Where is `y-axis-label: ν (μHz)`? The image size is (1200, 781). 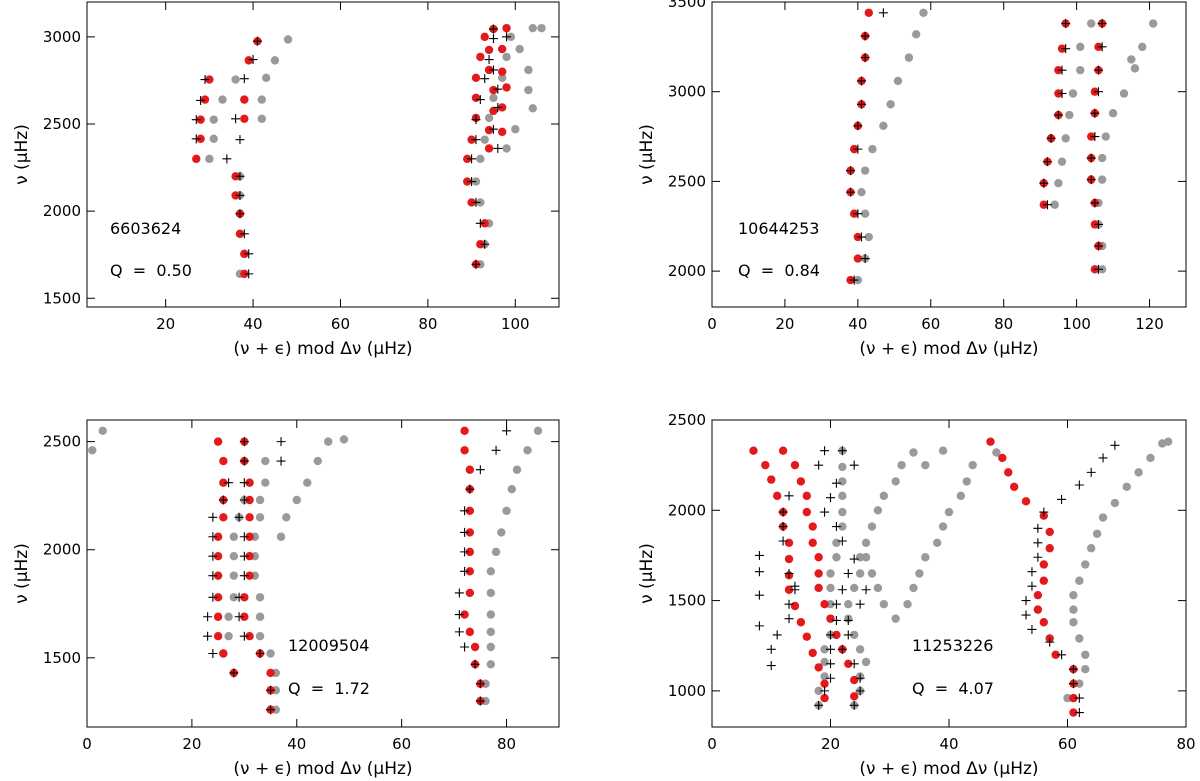 y-axis-label: ν (μHz) is located at coordinates (647, 154).